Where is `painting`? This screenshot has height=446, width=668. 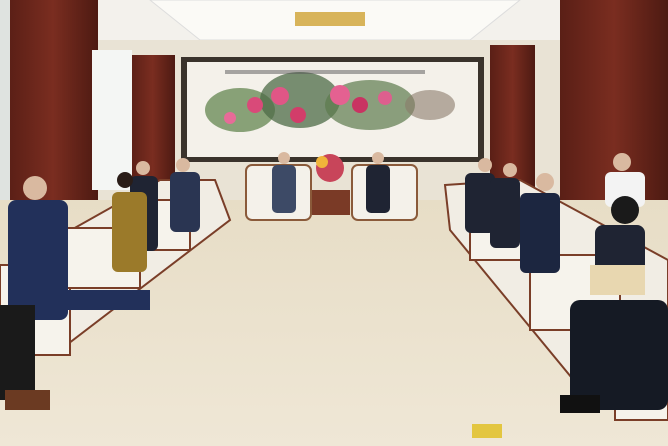 painting is located at coordinates (332, 109).